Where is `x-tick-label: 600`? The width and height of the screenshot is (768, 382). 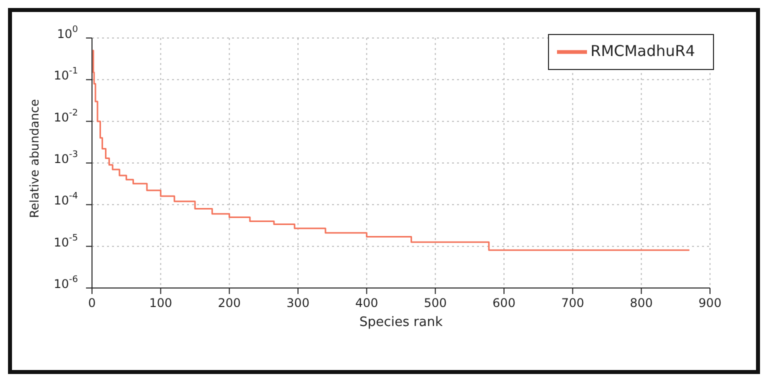
x-tick-label: 600 is located at coordinates (504, 303).